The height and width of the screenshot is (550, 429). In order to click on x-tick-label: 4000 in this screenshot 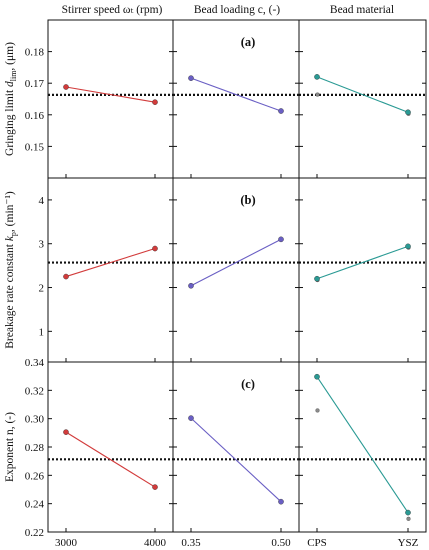, I will do `click(155, 543)`.